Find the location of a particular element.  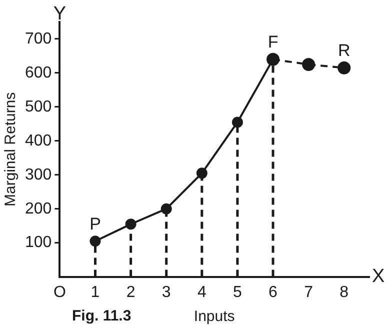

x-tick-label: 1 is located at coordinates (95, 292).